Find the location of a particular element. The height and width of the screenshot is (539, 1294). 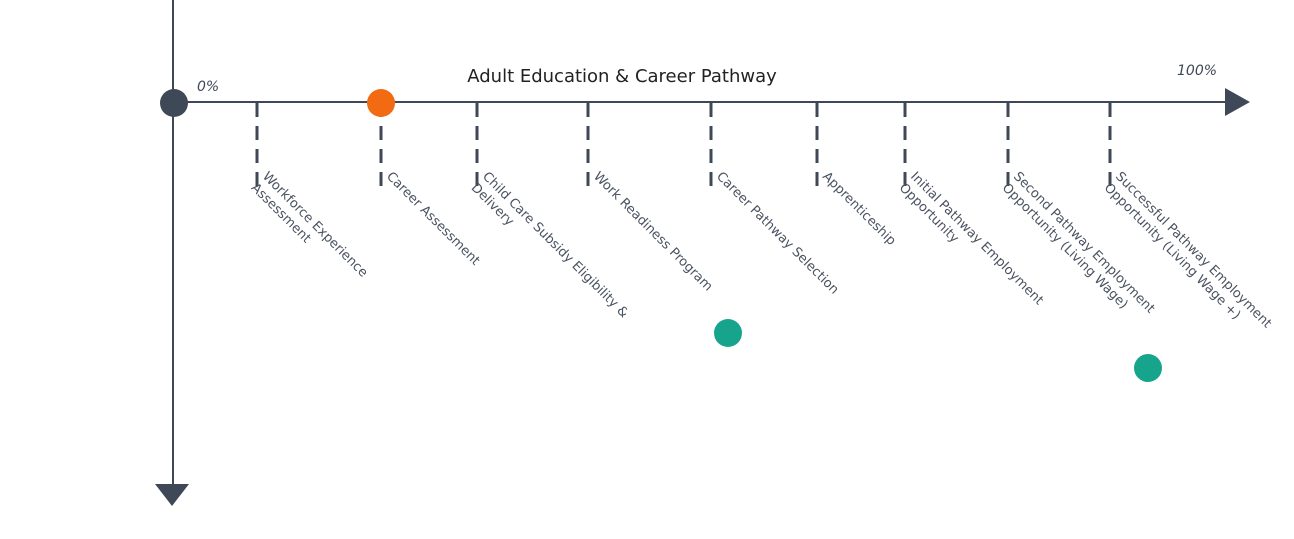

milestone-label: Career Pathway Selection is located at coordinates (777, 233).